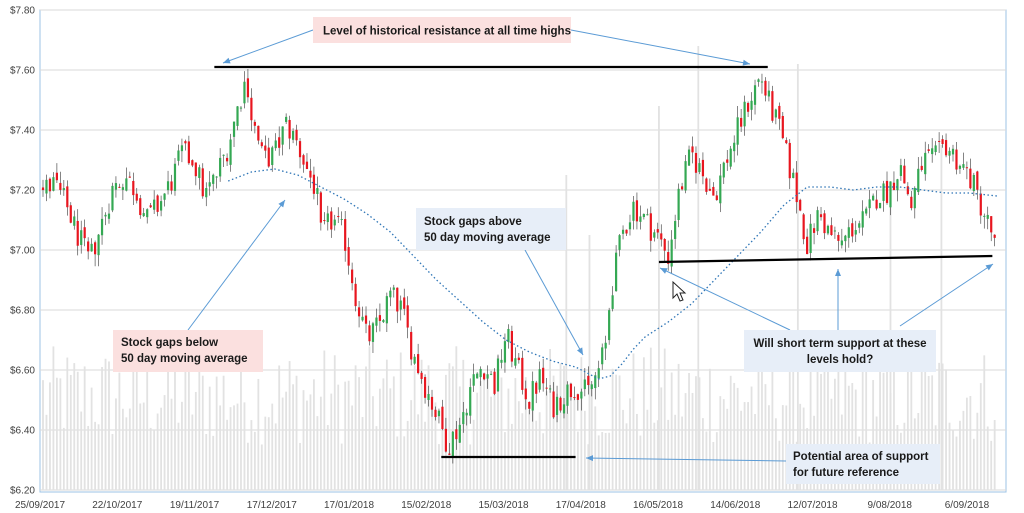 Image resolution: width=1024 pixels, height=513 pixels. What do you see at coordinates (22, 71) in the screenshot?
I see `y-tick-label: $7.60` at bounding box center [22, 71].